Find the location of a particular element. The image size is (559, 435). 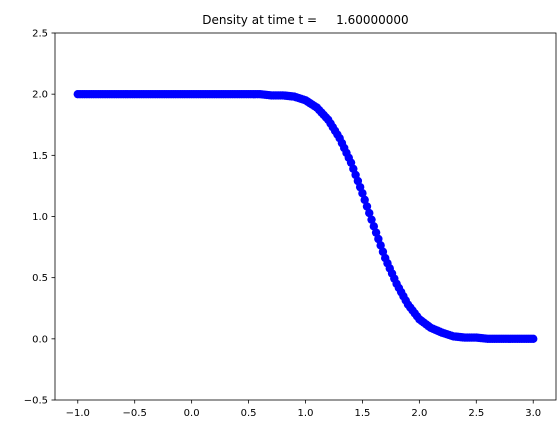

y-tick-label: 2.5 is located at coordinates (40, 34).